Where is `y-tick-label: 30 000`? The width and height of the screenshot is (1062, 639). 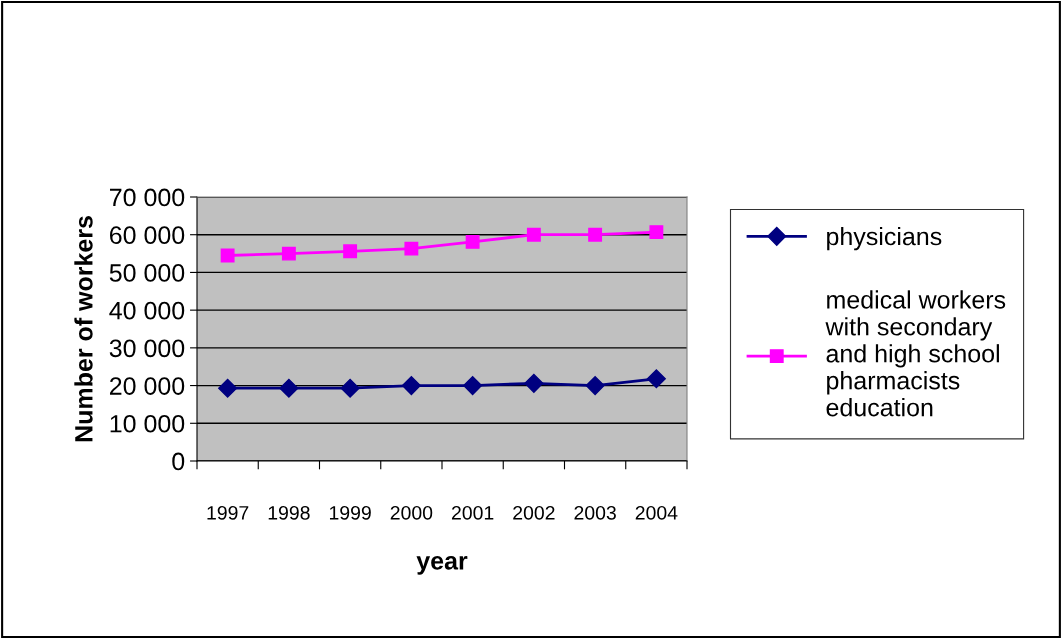
y-tick-label: 30 000 is located at coordinates (147, 348).